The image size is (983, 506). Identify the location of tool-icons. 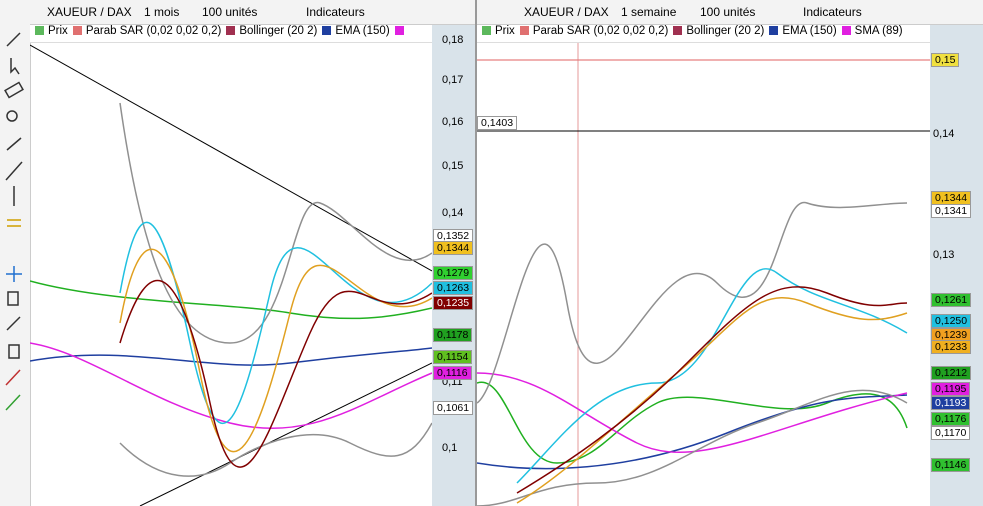
(14, 221).